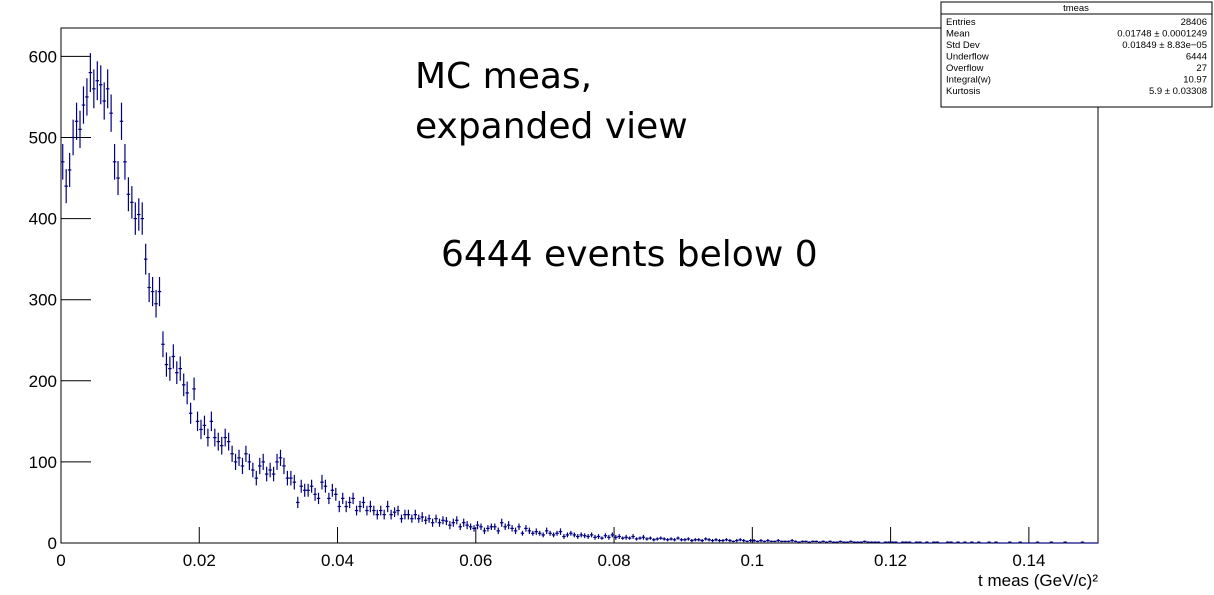 The height and width of the screenshot is (595, 1214). I want to click on stats-value: 6444, so click(1196, 57).